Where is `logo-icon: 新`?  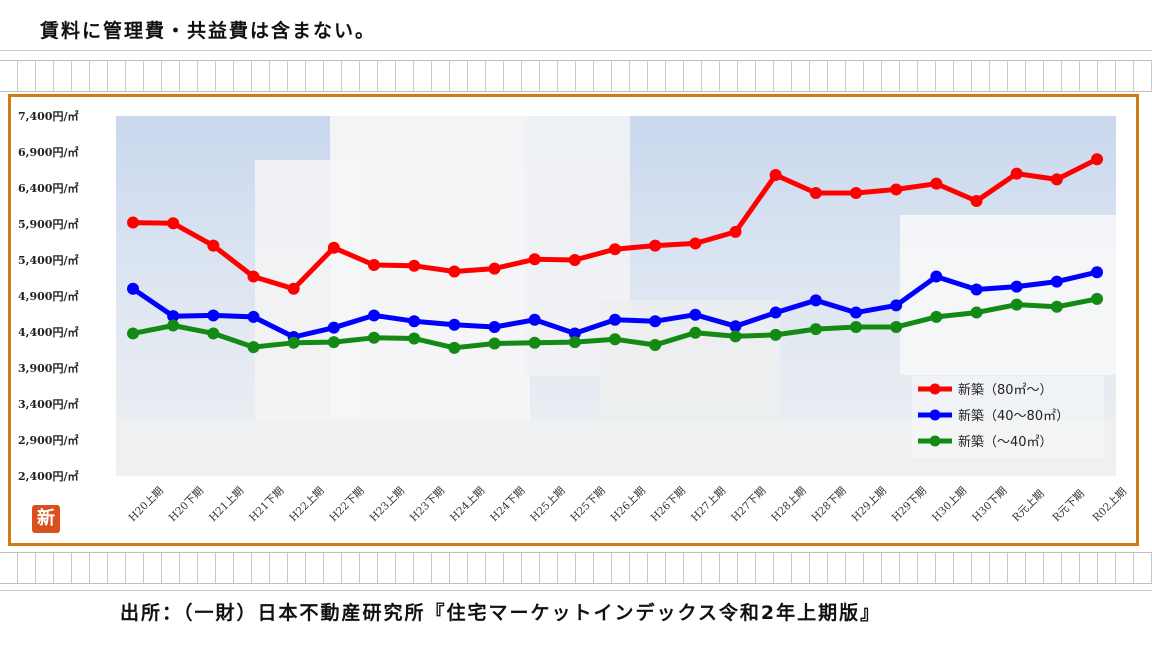 logo-icon: 新 is located at coordinates (46, 519).